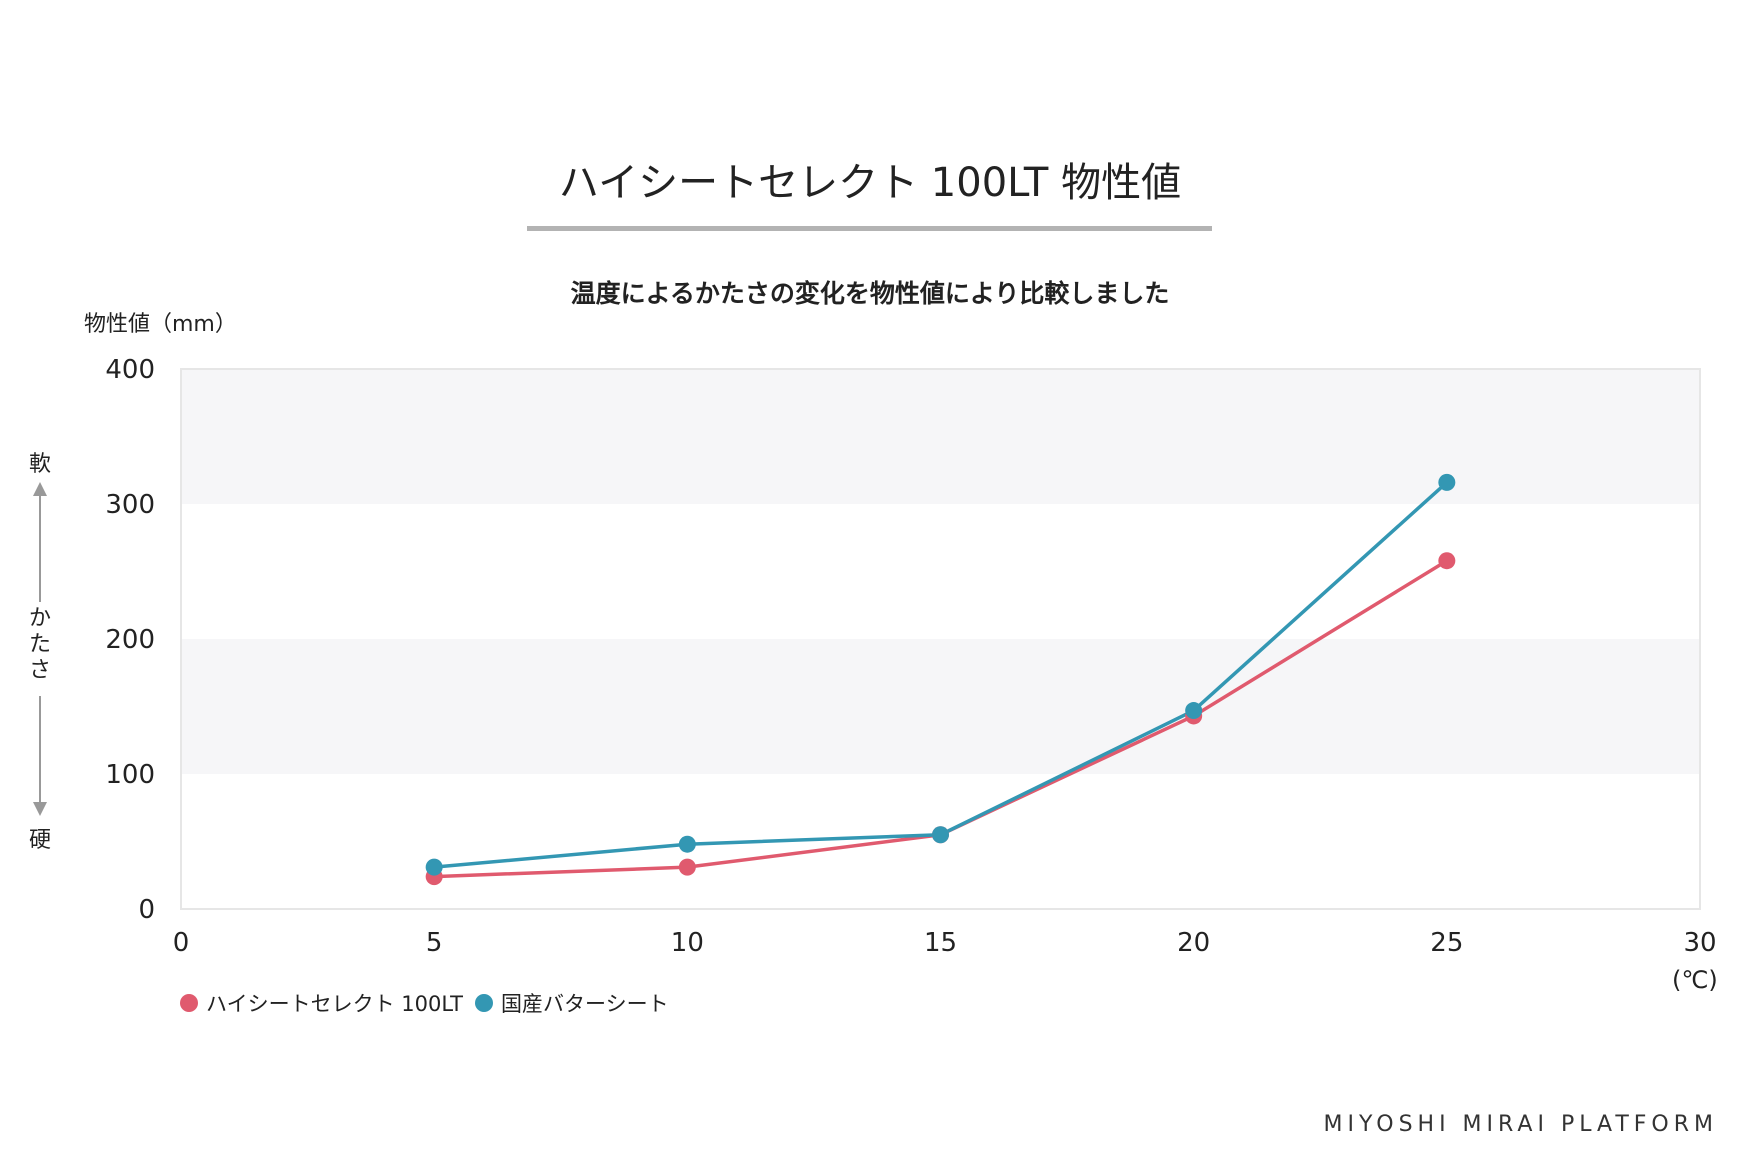  What do you see at coordinates (869, 228) in the screenshot?
I see `title-underline` at bounding box center [869, 228].